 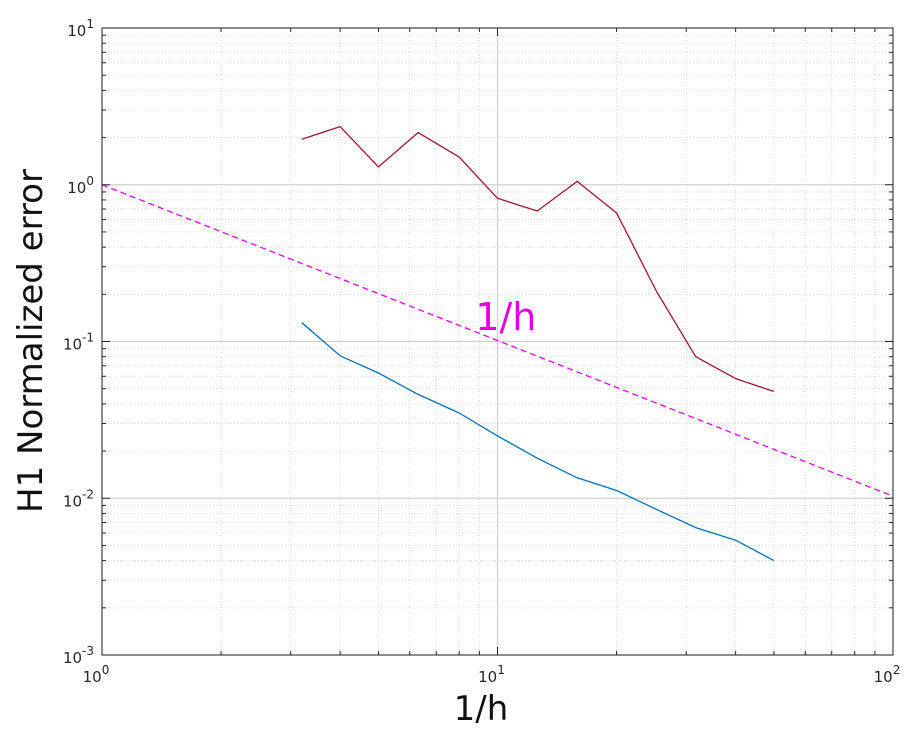 I want to click on y-axis-label: H1 Normalized error, so click(x=31, y=341).